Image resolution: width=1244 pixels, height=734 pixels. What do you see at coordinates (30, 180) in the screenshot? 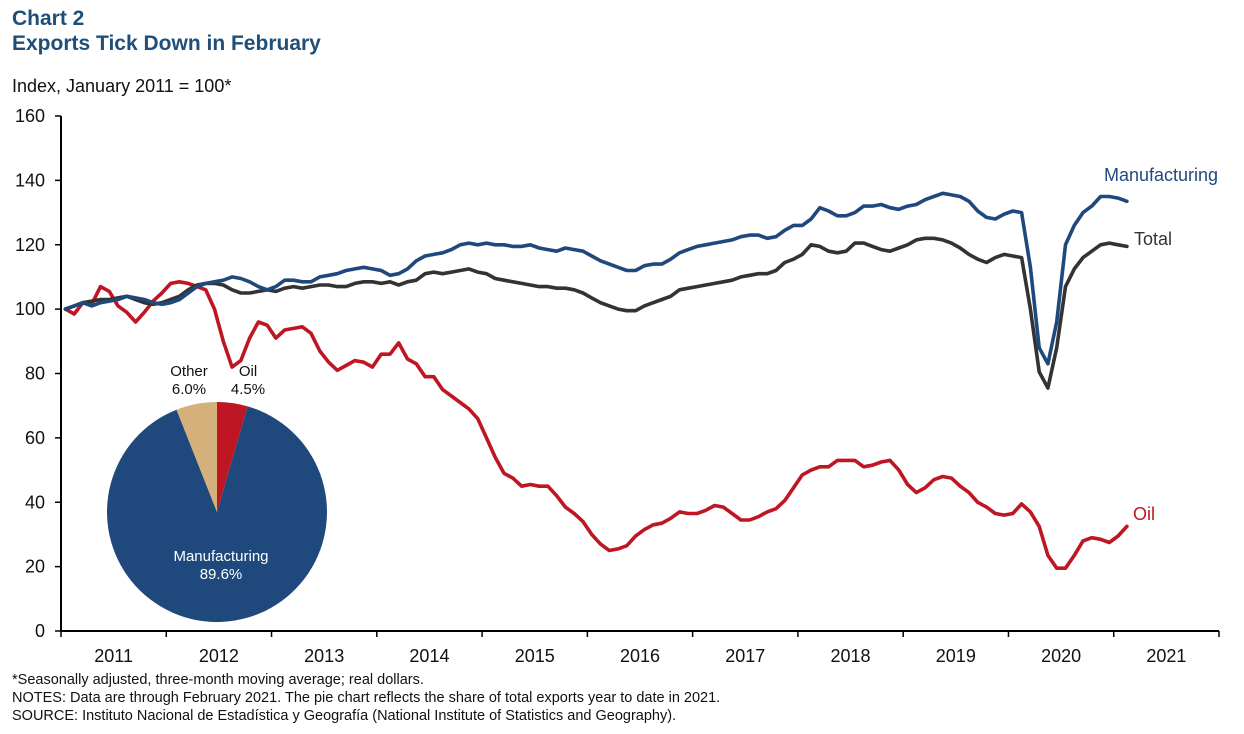
I see `y-tick-label: 140` at bounding box center [30, 180].